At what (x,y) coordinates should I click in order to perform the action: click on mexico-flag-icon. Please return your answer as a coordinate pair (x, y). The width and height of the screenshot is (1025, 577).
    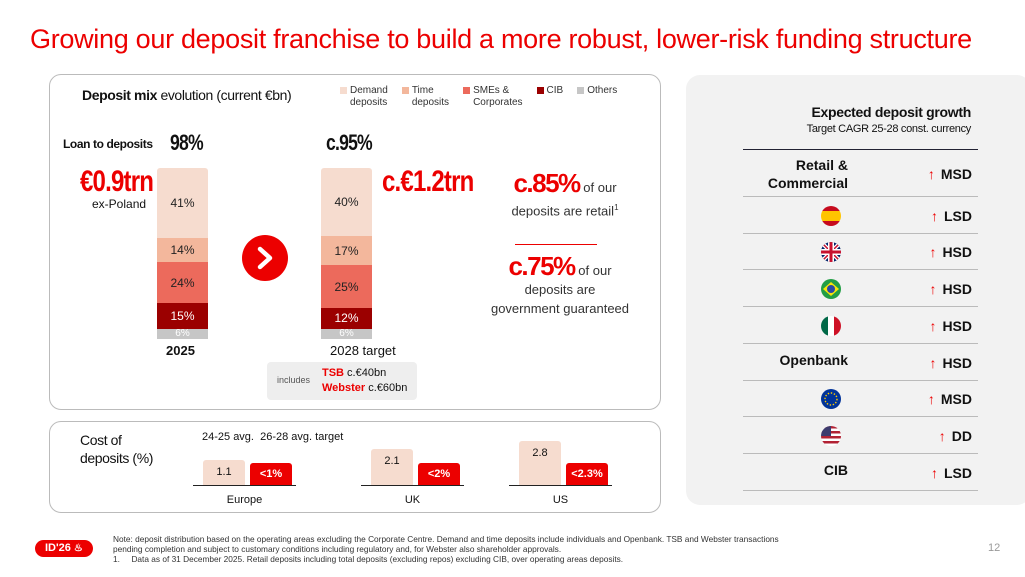
    Looking at the image, I should click on (831, 325).